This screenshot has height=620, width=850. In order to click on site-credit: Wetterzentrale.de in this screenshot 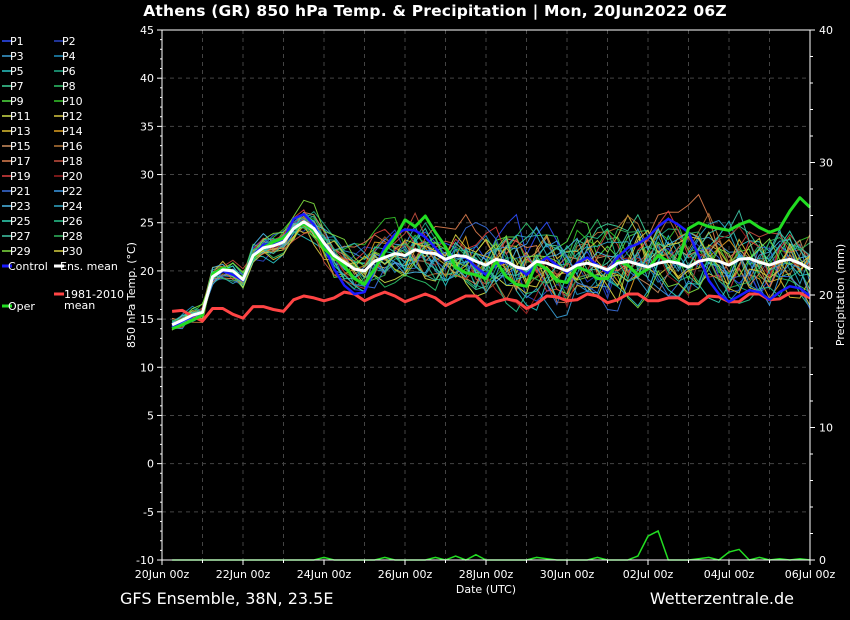, I will do `click(721, 598)`.